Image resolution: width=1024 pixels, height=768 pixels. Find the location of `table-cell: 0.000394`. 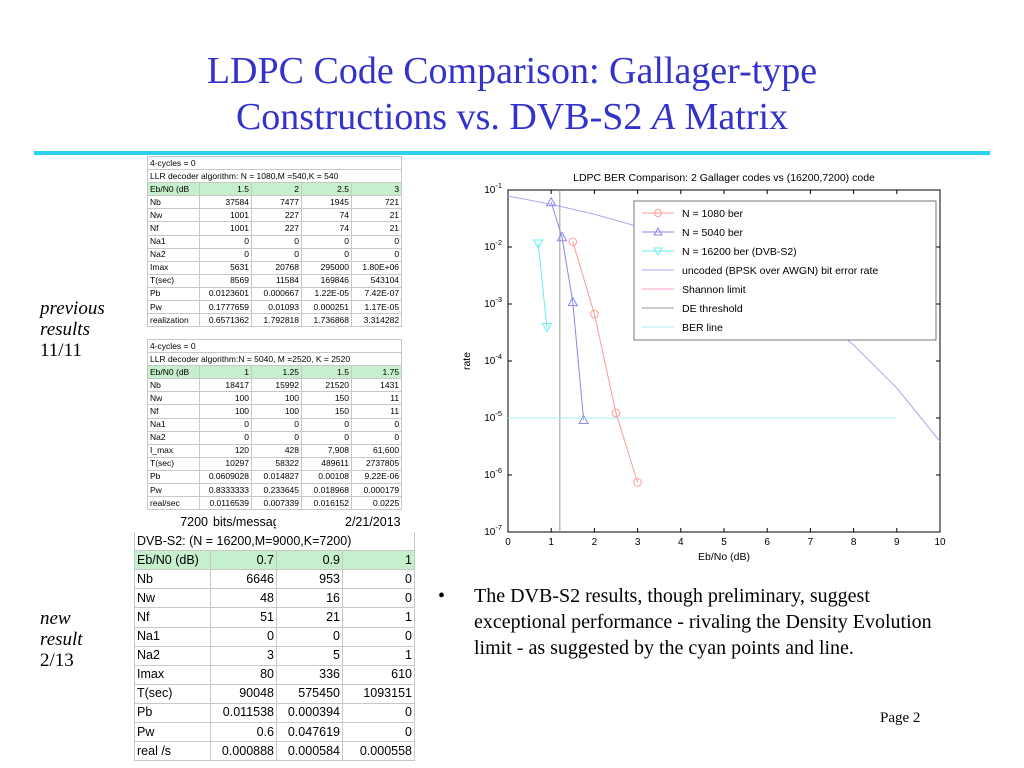

table-cell: 0.000394 is located at coordinates (309, 713).